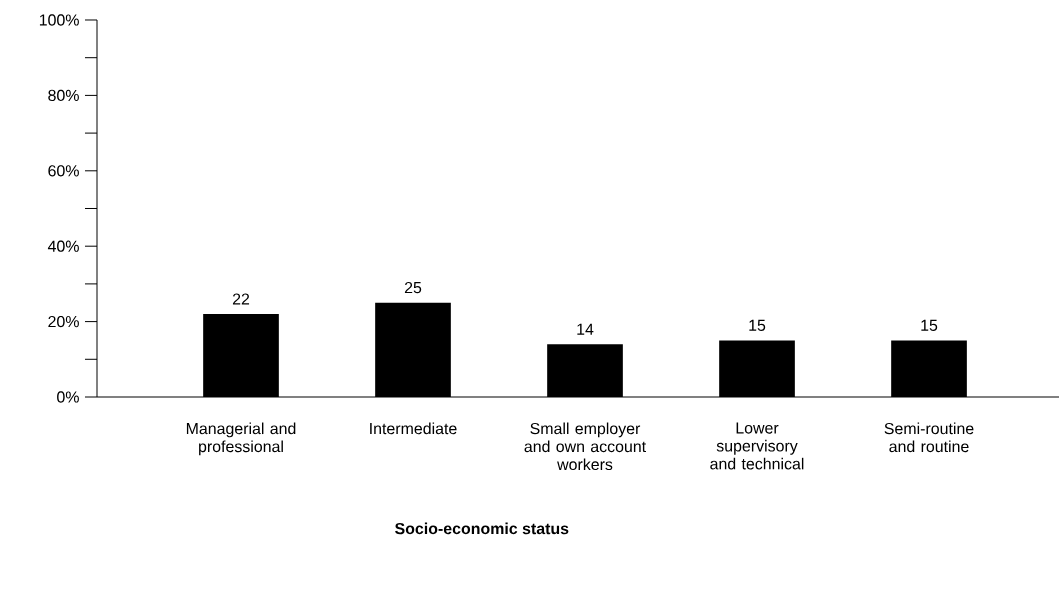 The height and width of the screenshot is (605, 1059). Describe the element at coordinates (63, 171) in the screenshot. I see `y-tick-label: 60%` at that location.